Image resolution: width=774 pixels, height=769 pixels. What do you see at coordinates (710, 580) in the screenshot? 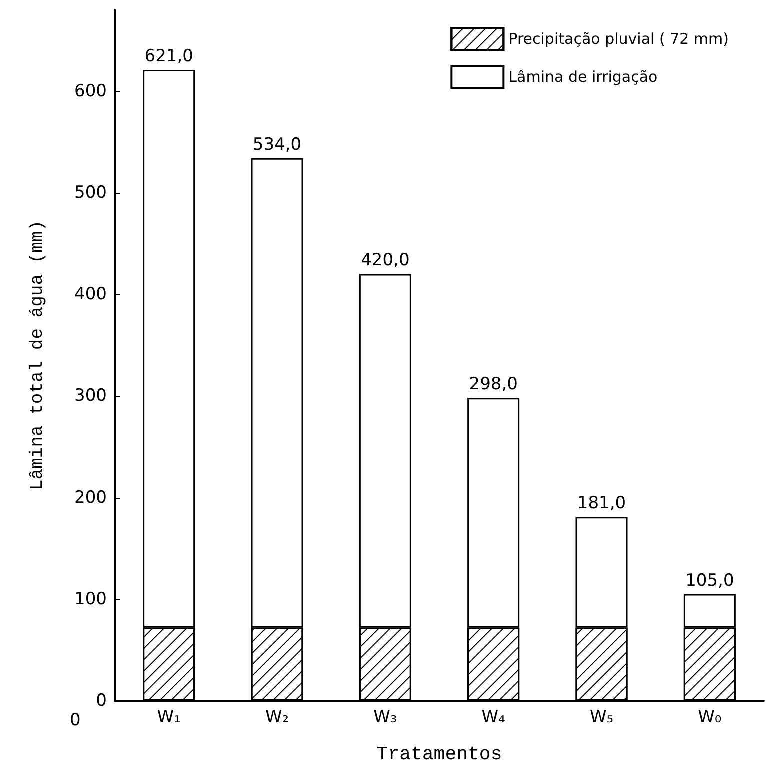
I see `total-label: 105,0` at bounding box center [710, 580].